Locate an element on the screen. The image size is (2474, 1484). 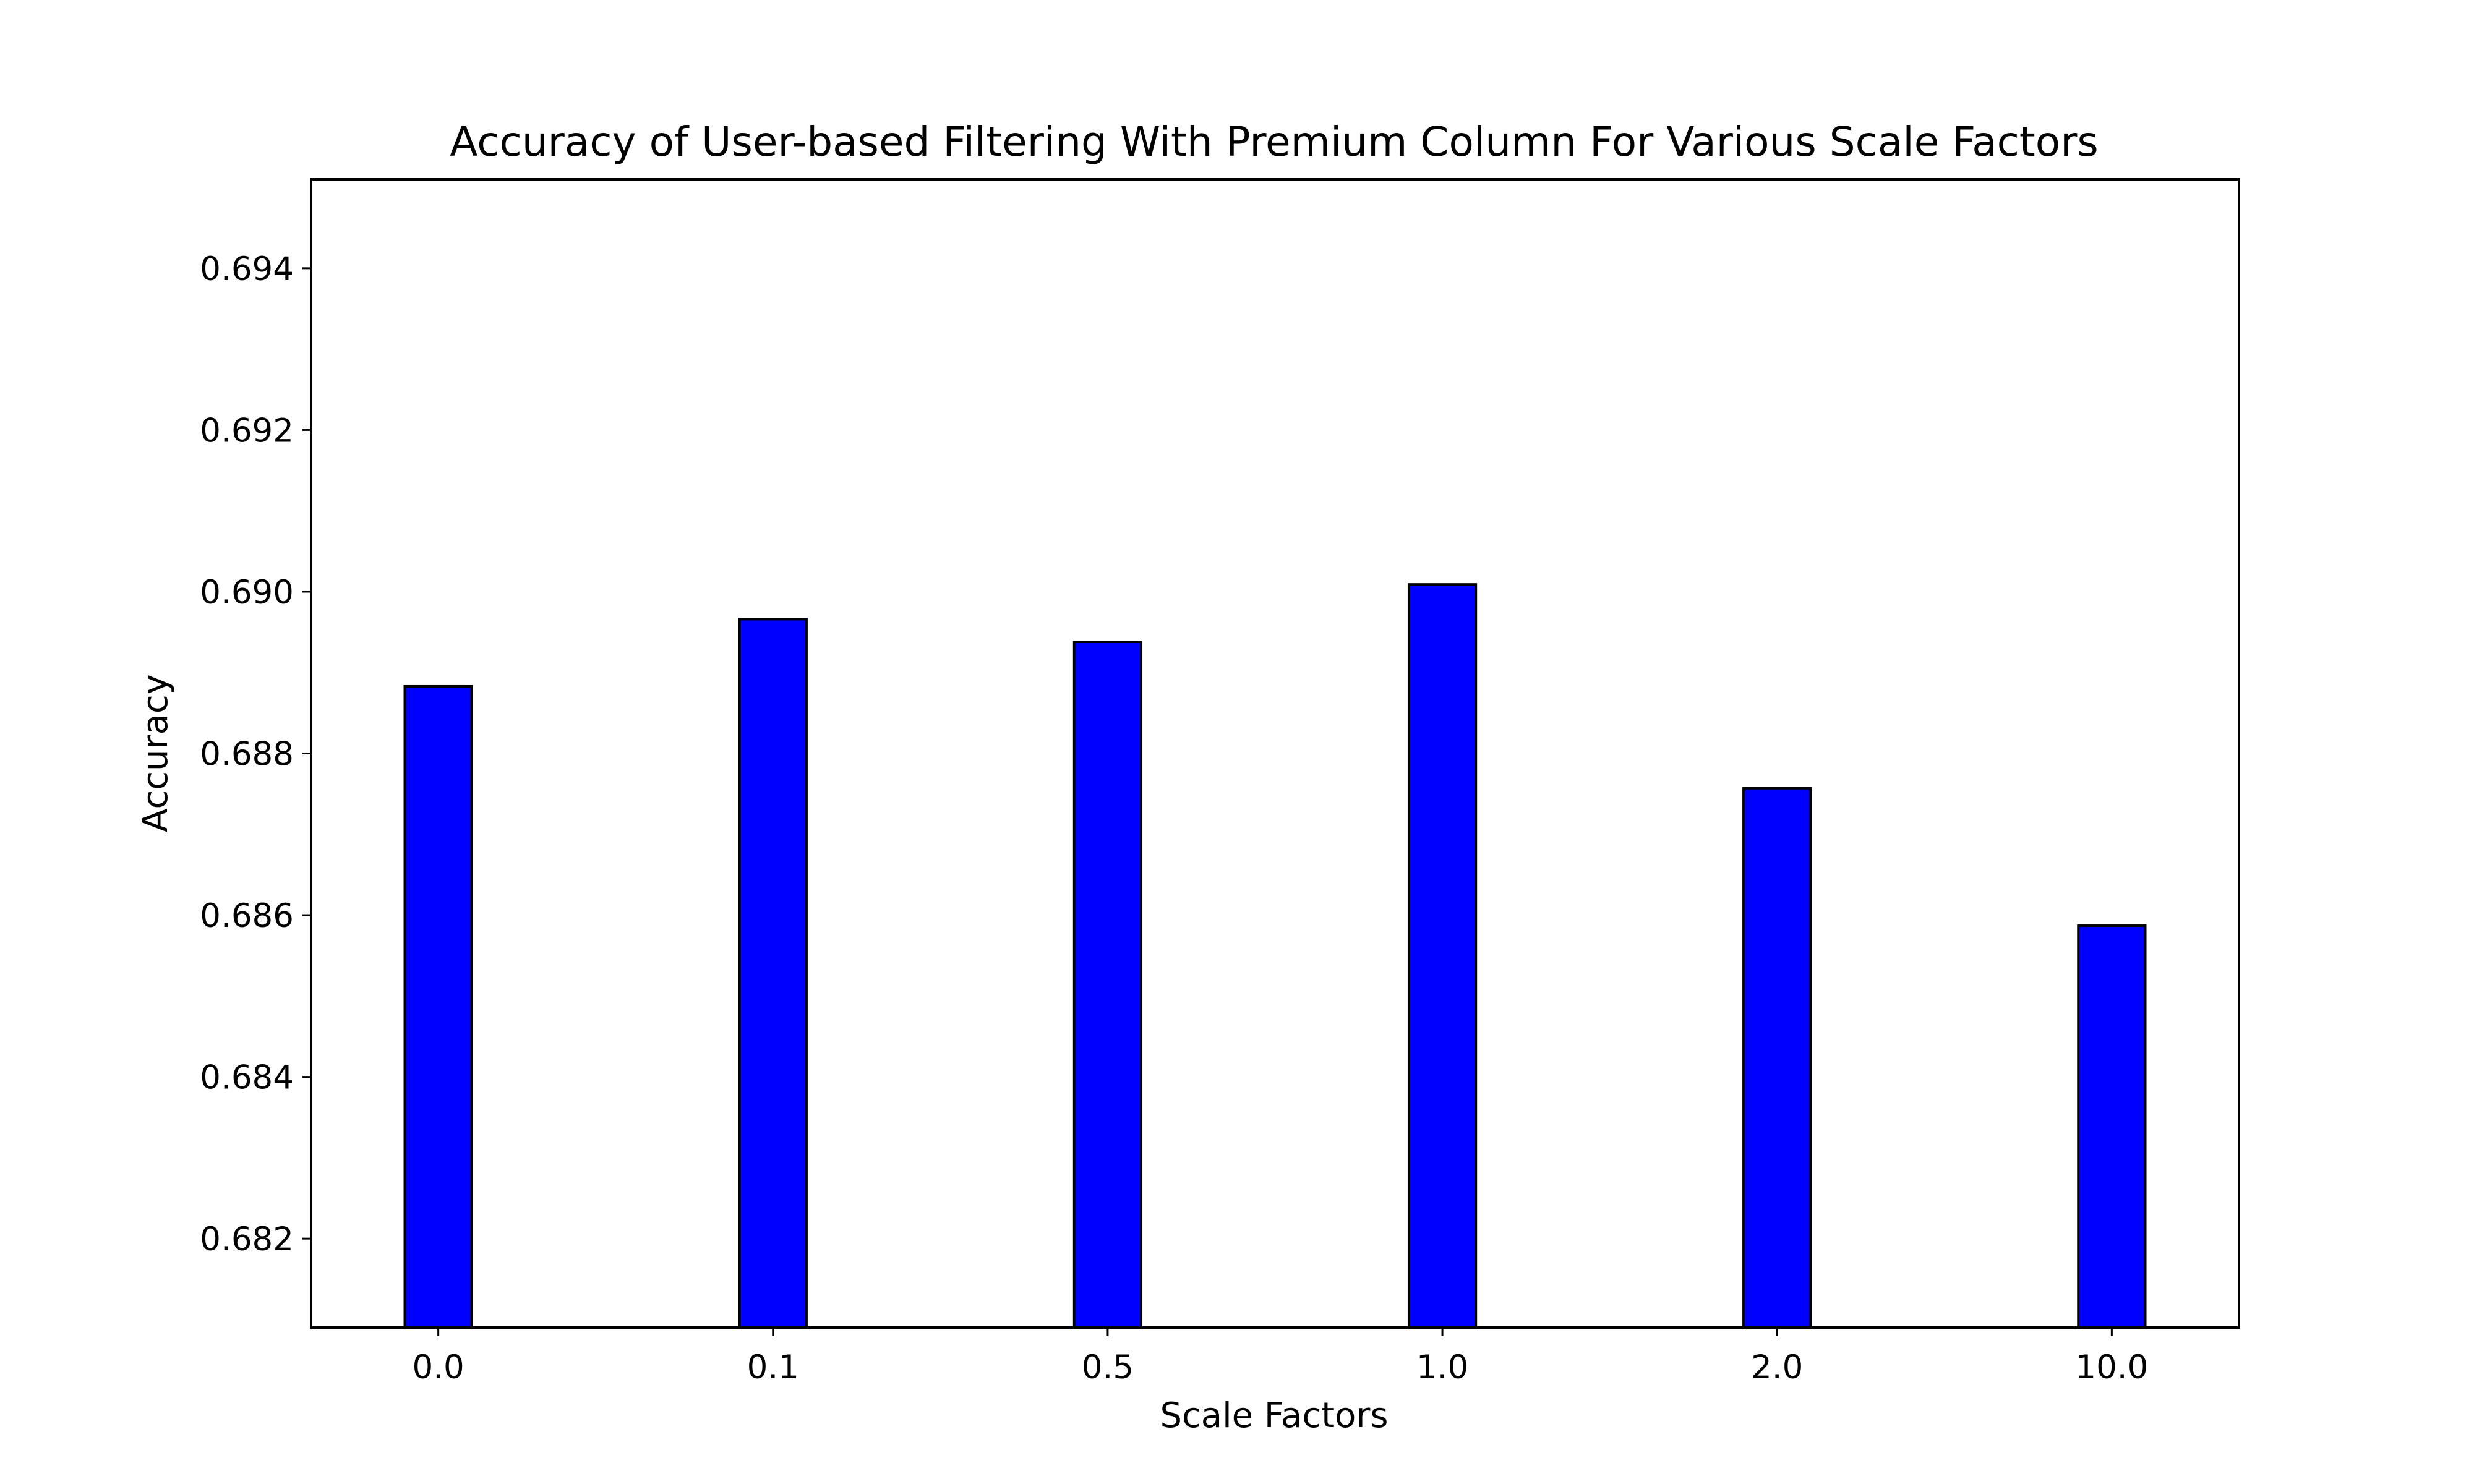
y-tick-label: 0.692 is located at coordinates (247, 431).